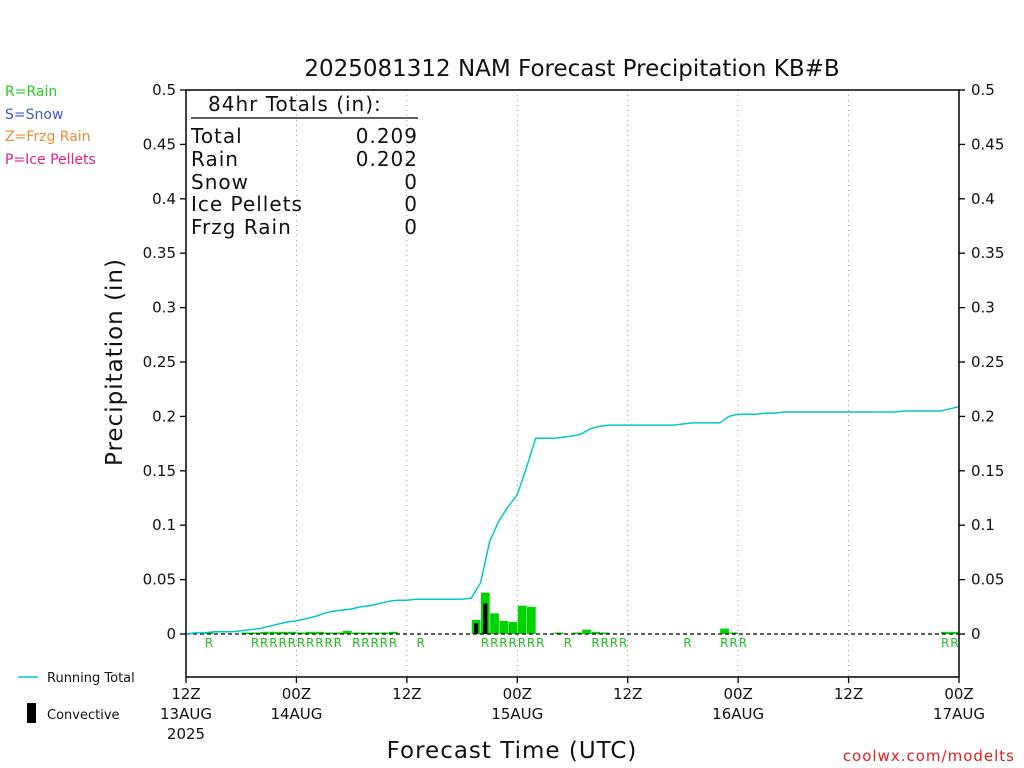  Describe the element at coordinates (159, 144) in the screenshot. I see `y-tick-label-left: 0.45` at that location.